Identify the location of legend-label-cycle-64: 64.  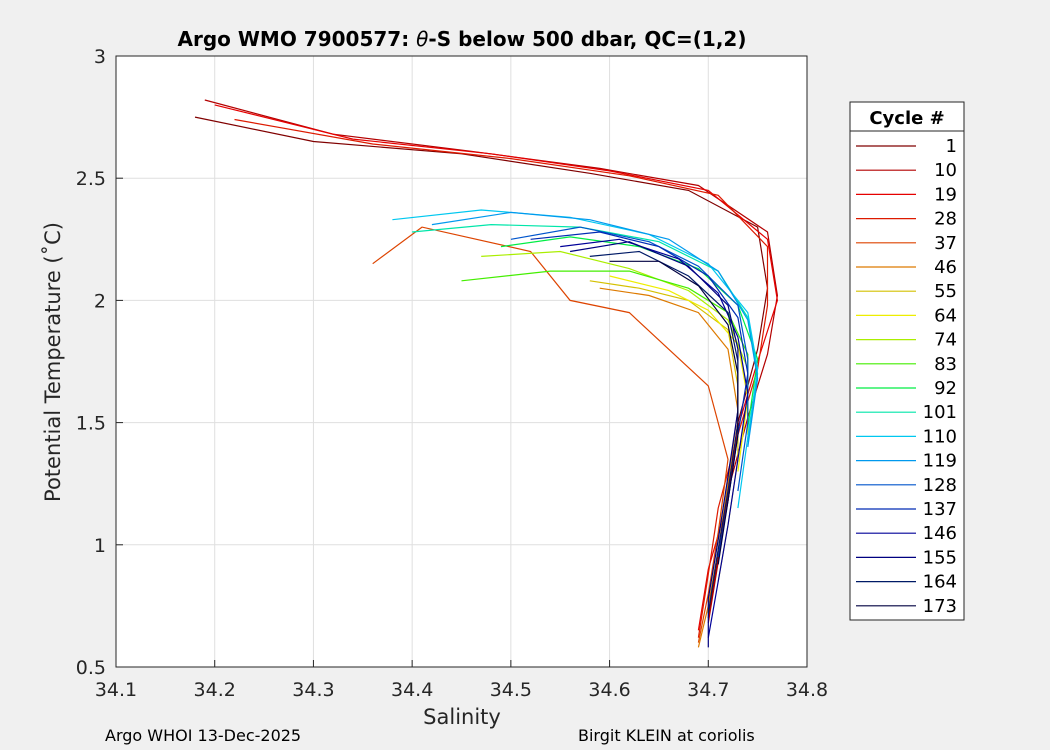
(945, 315).